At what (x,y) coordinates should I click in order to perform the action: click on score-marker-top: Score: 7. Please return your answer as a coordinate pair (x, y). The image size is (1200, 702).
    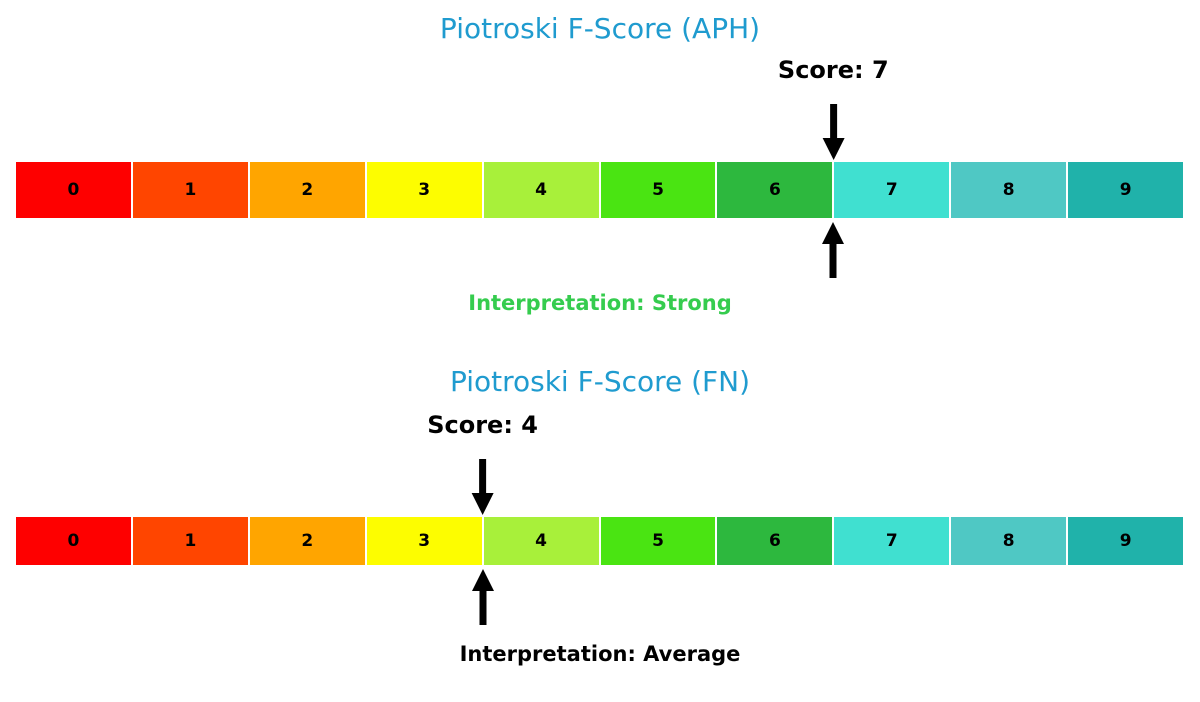
    Looking at the image, I should click on (833, 107).